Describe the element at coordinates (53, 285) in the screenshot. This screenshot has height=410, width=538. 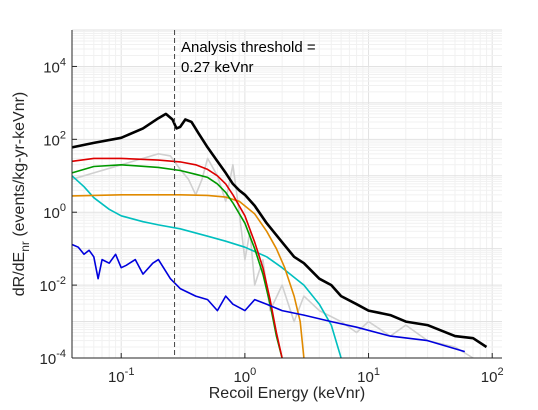
I see `y-tick-label: 10⁻²` at that location.